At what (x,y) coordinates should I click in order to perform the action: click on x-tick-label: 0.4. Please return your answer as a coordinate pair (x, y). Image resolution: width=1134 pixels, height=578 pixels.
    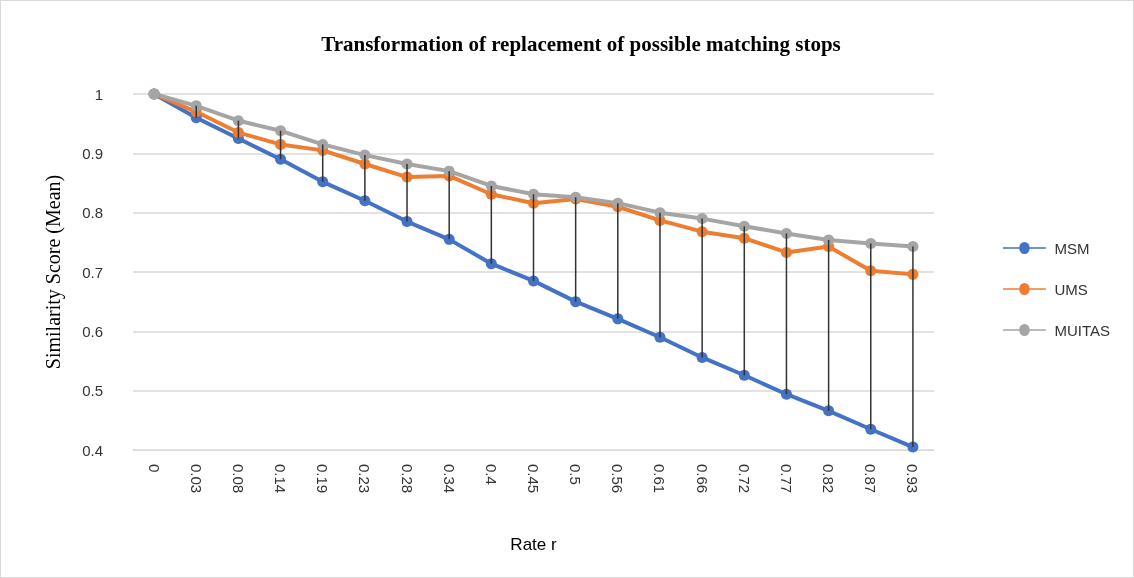
    Looking at the image, I should click on (491, 474).